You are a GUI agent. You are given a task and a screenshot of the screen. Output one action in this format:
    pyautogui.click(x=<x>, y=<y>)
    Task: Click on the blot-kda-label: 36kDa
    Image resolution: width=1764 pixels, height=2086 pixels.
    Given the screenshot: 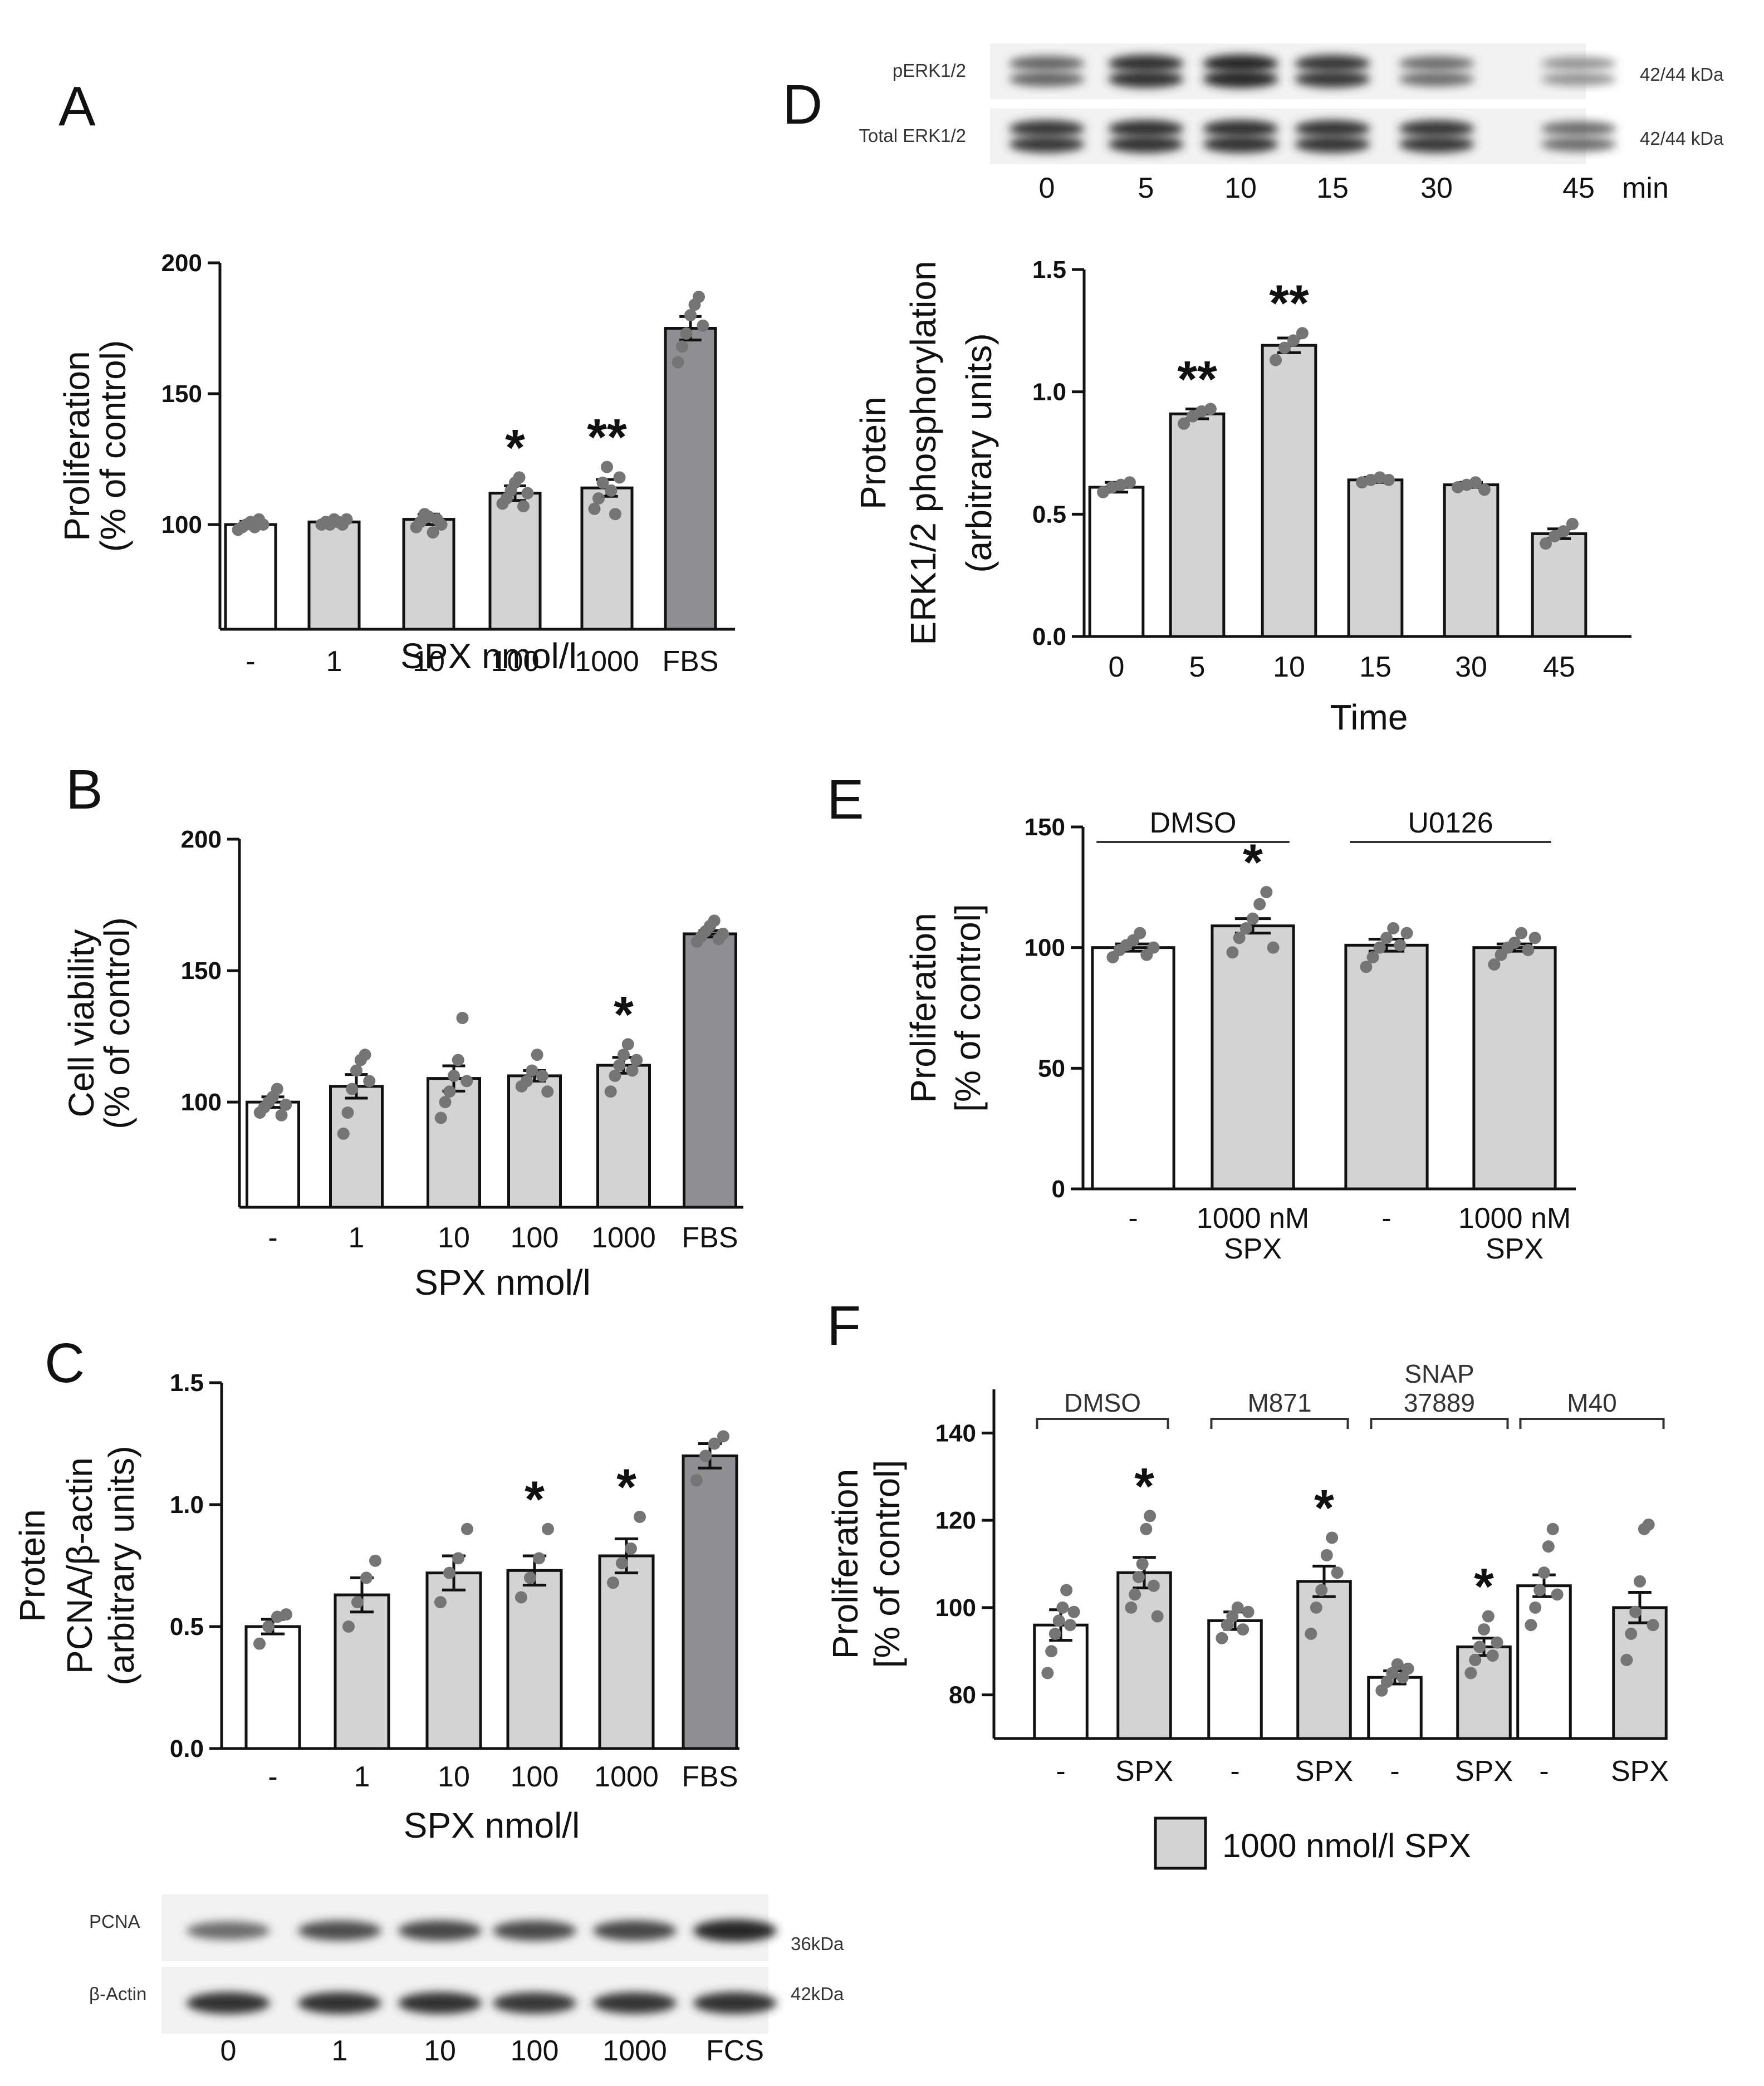 What is the action you would take?
    pyautogui.click(x=817, y=1943)
    